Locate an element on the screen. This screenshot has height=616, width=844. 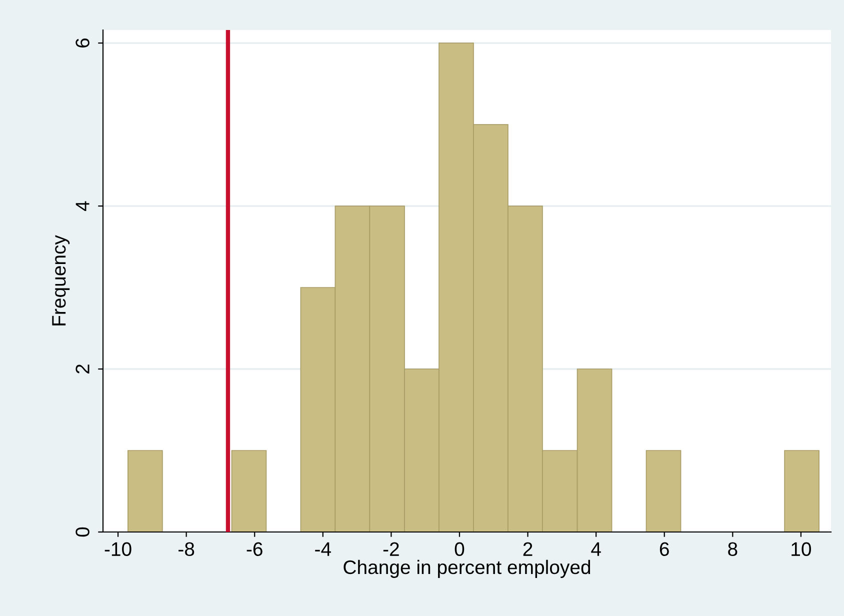
y-tick-label: 0 is located at coordinates (83, 532).